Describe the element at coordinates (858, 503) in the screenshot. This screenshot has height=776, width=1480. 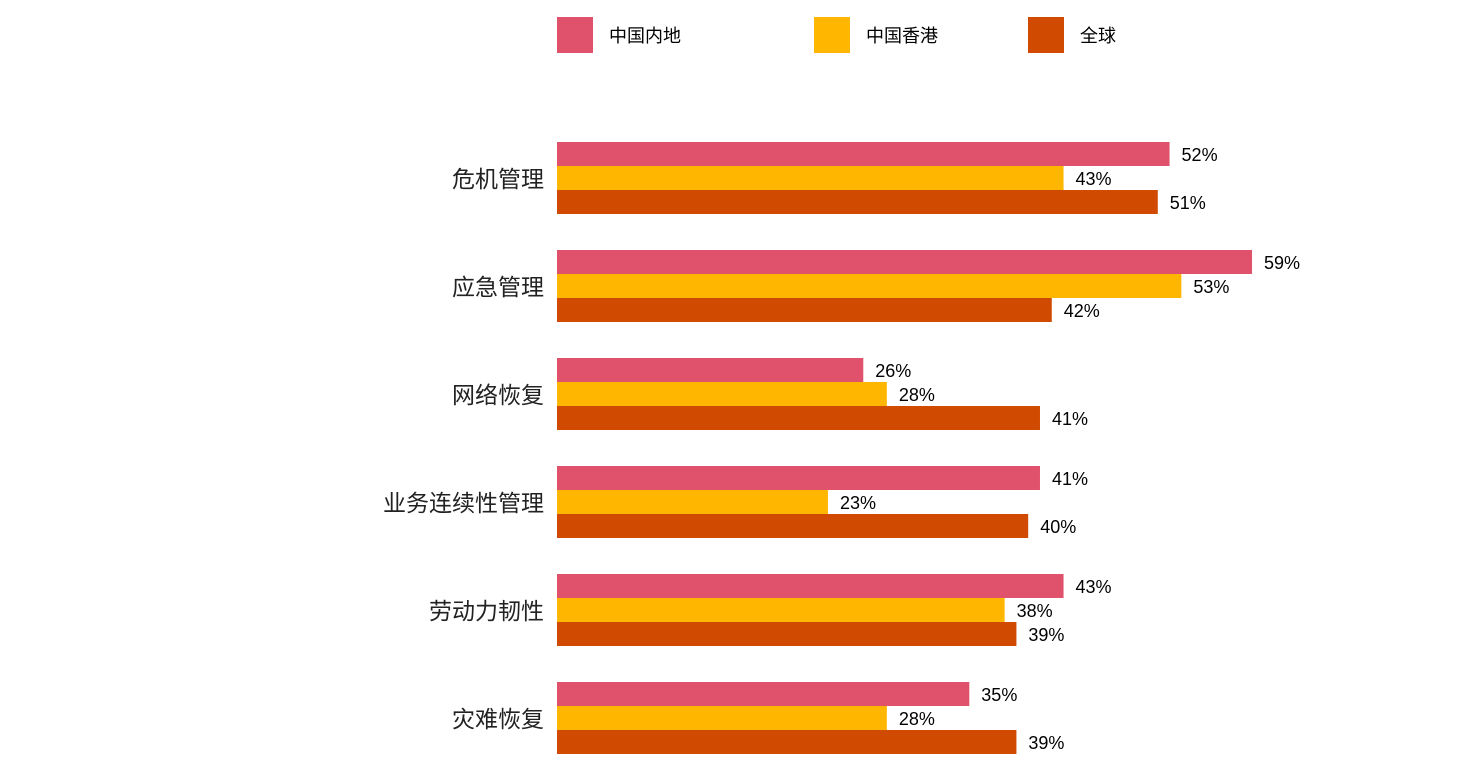
I see `value-label-3-1: 23%` at that location.